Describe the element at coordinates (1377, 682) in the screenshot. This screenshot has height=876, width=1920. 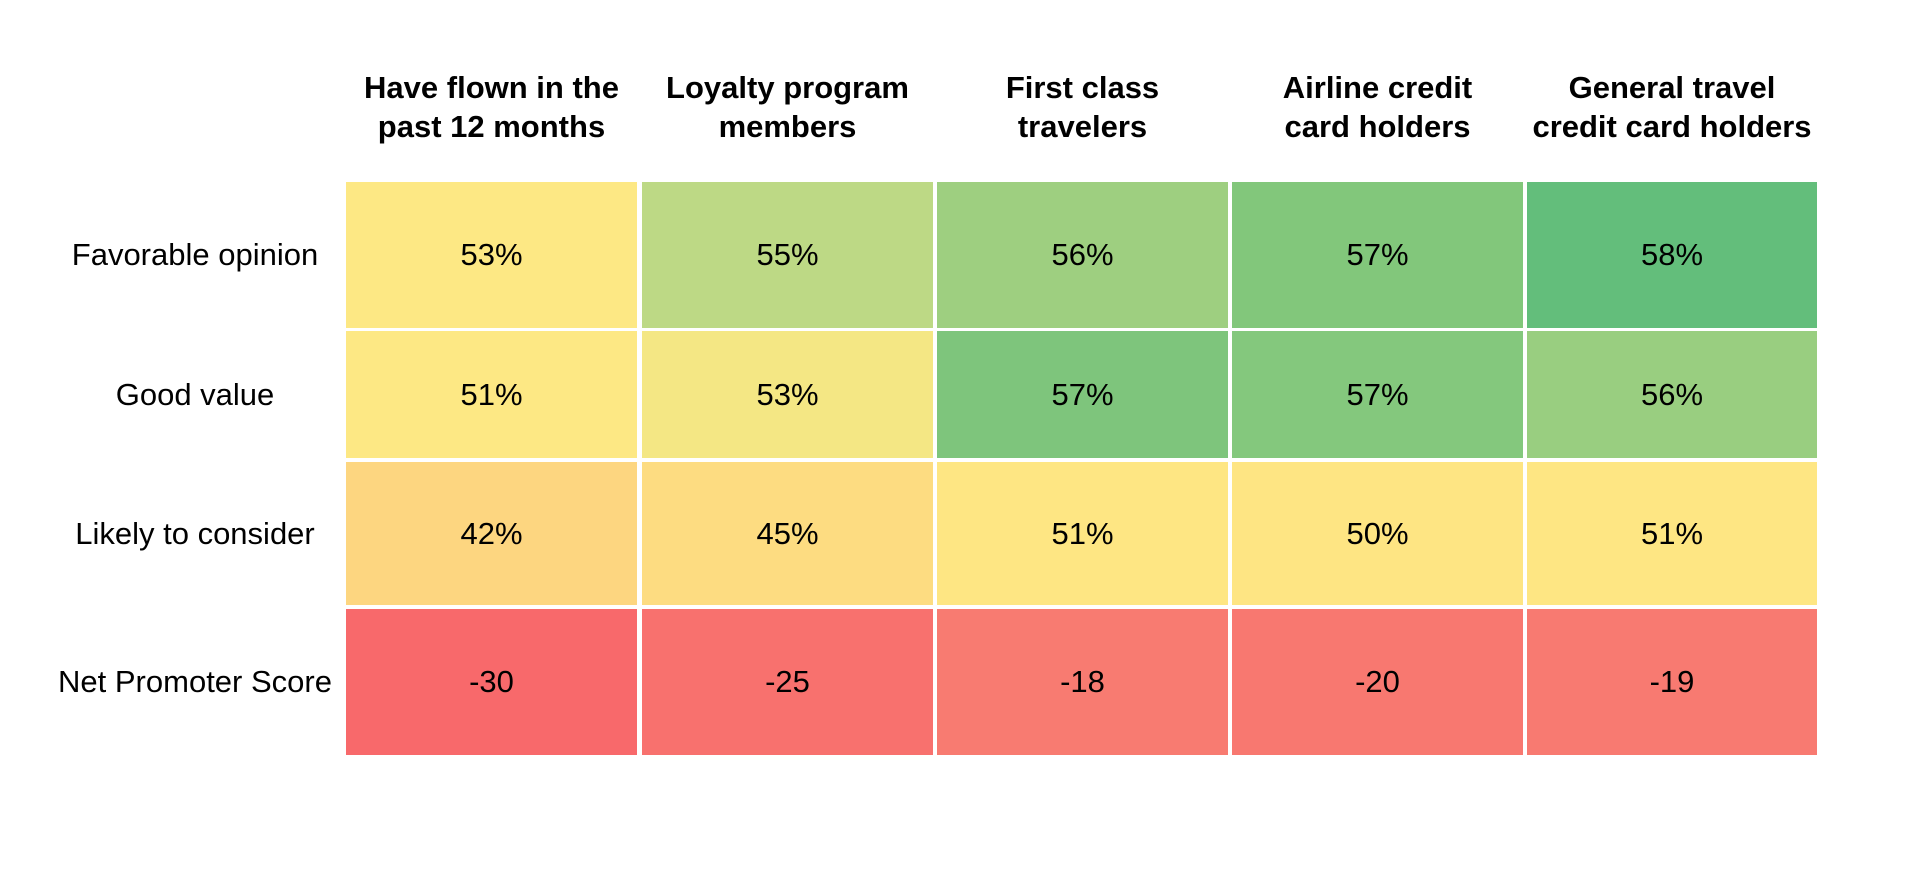
I see `heatmap-cell: -20` at that location.